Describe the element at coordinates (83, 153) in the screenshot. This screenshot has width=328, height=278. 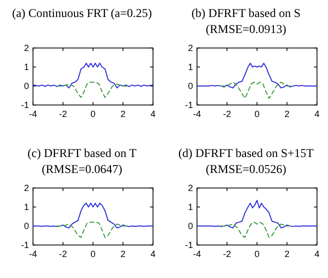
I see `chart-title: (c) DFRFT based on T` at that location.